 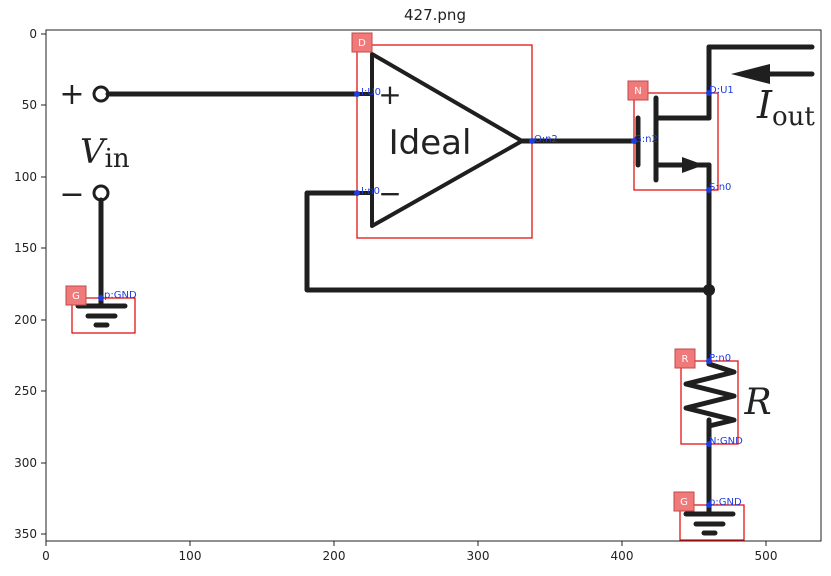 I want to click on resistor: R, so click(x=727, y=395).